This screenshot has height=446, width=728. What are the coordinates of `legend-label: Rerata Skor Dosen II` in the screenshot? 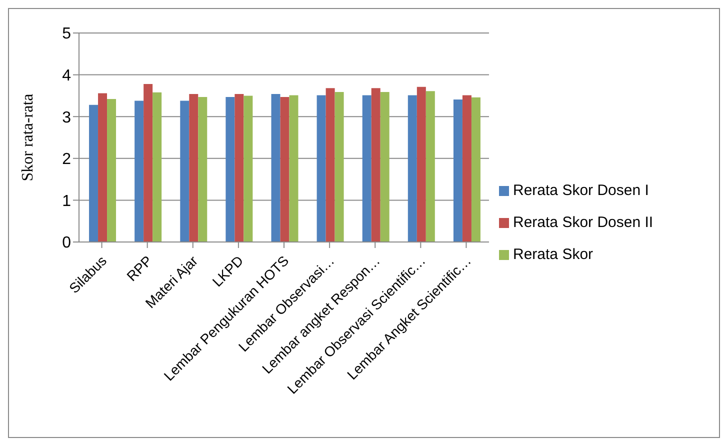 It's located at (583, 222).